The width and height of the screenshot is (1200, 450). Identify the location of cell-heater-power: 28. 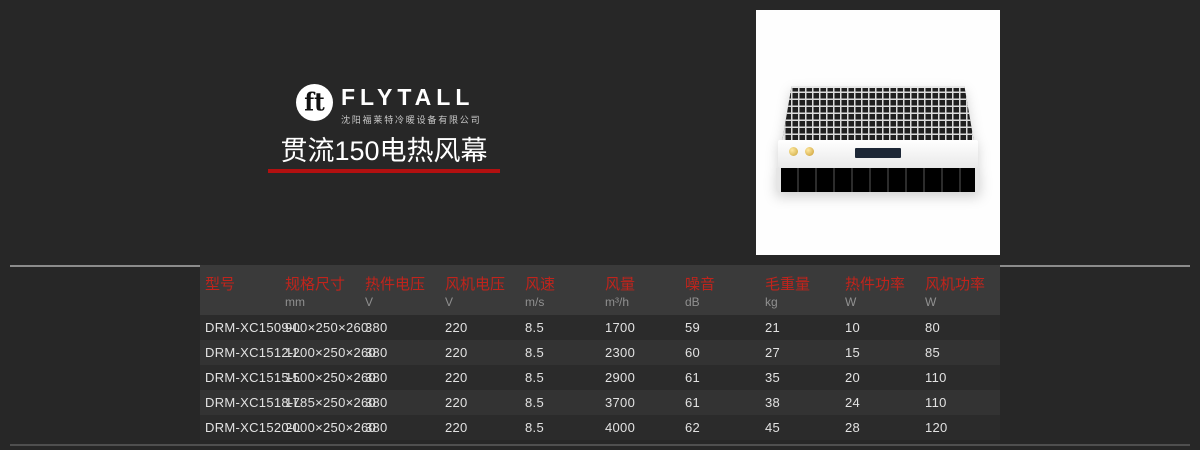
(853, 427).